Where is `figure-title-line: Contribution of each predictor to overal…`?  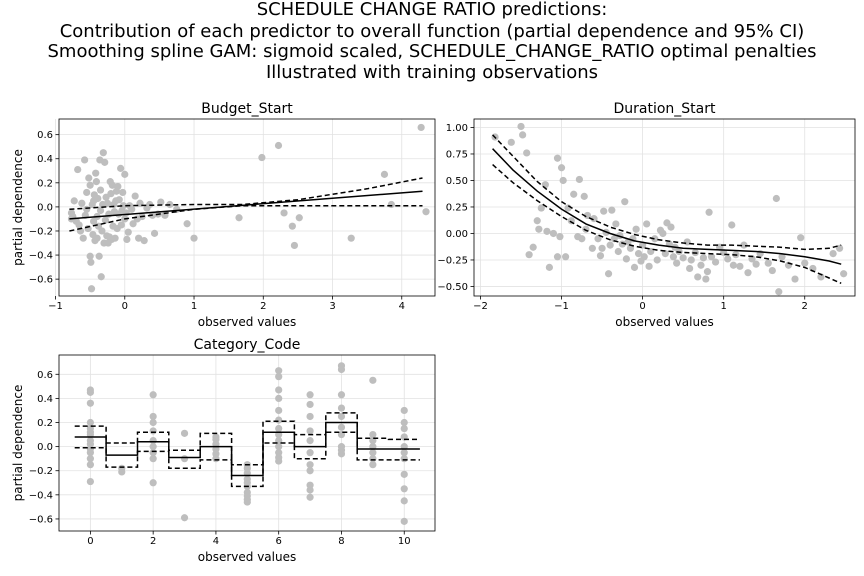
figure-title-line: Contribution of each predictor to overal… is located at coordinates (432, 31).